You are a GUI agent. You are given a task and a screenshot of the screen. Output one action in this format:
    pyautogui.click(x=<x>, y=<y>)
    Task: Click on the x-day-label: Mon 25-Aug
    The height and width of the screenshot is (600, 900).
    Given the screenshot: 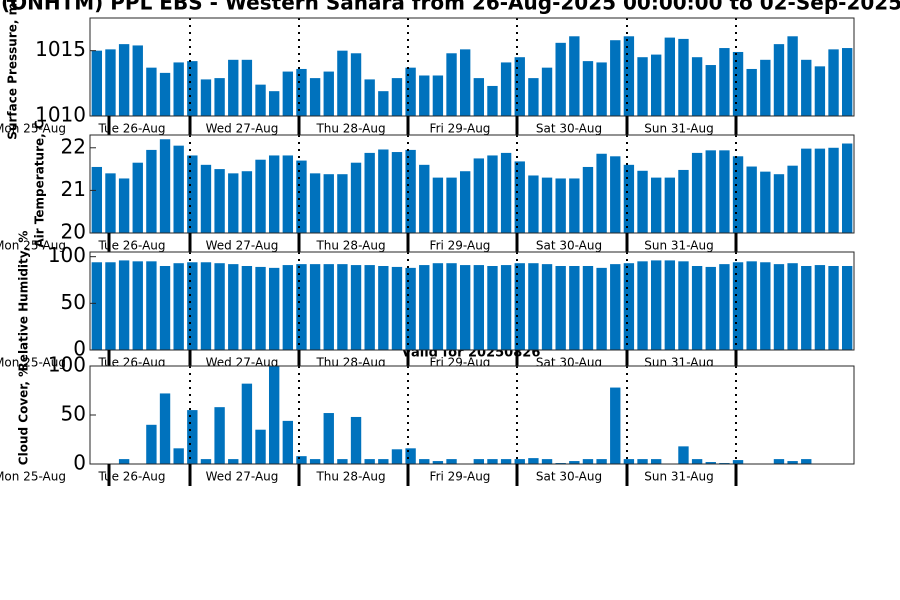 What is the action you would take?
    pyautogui.click(x=33, y=363)
    